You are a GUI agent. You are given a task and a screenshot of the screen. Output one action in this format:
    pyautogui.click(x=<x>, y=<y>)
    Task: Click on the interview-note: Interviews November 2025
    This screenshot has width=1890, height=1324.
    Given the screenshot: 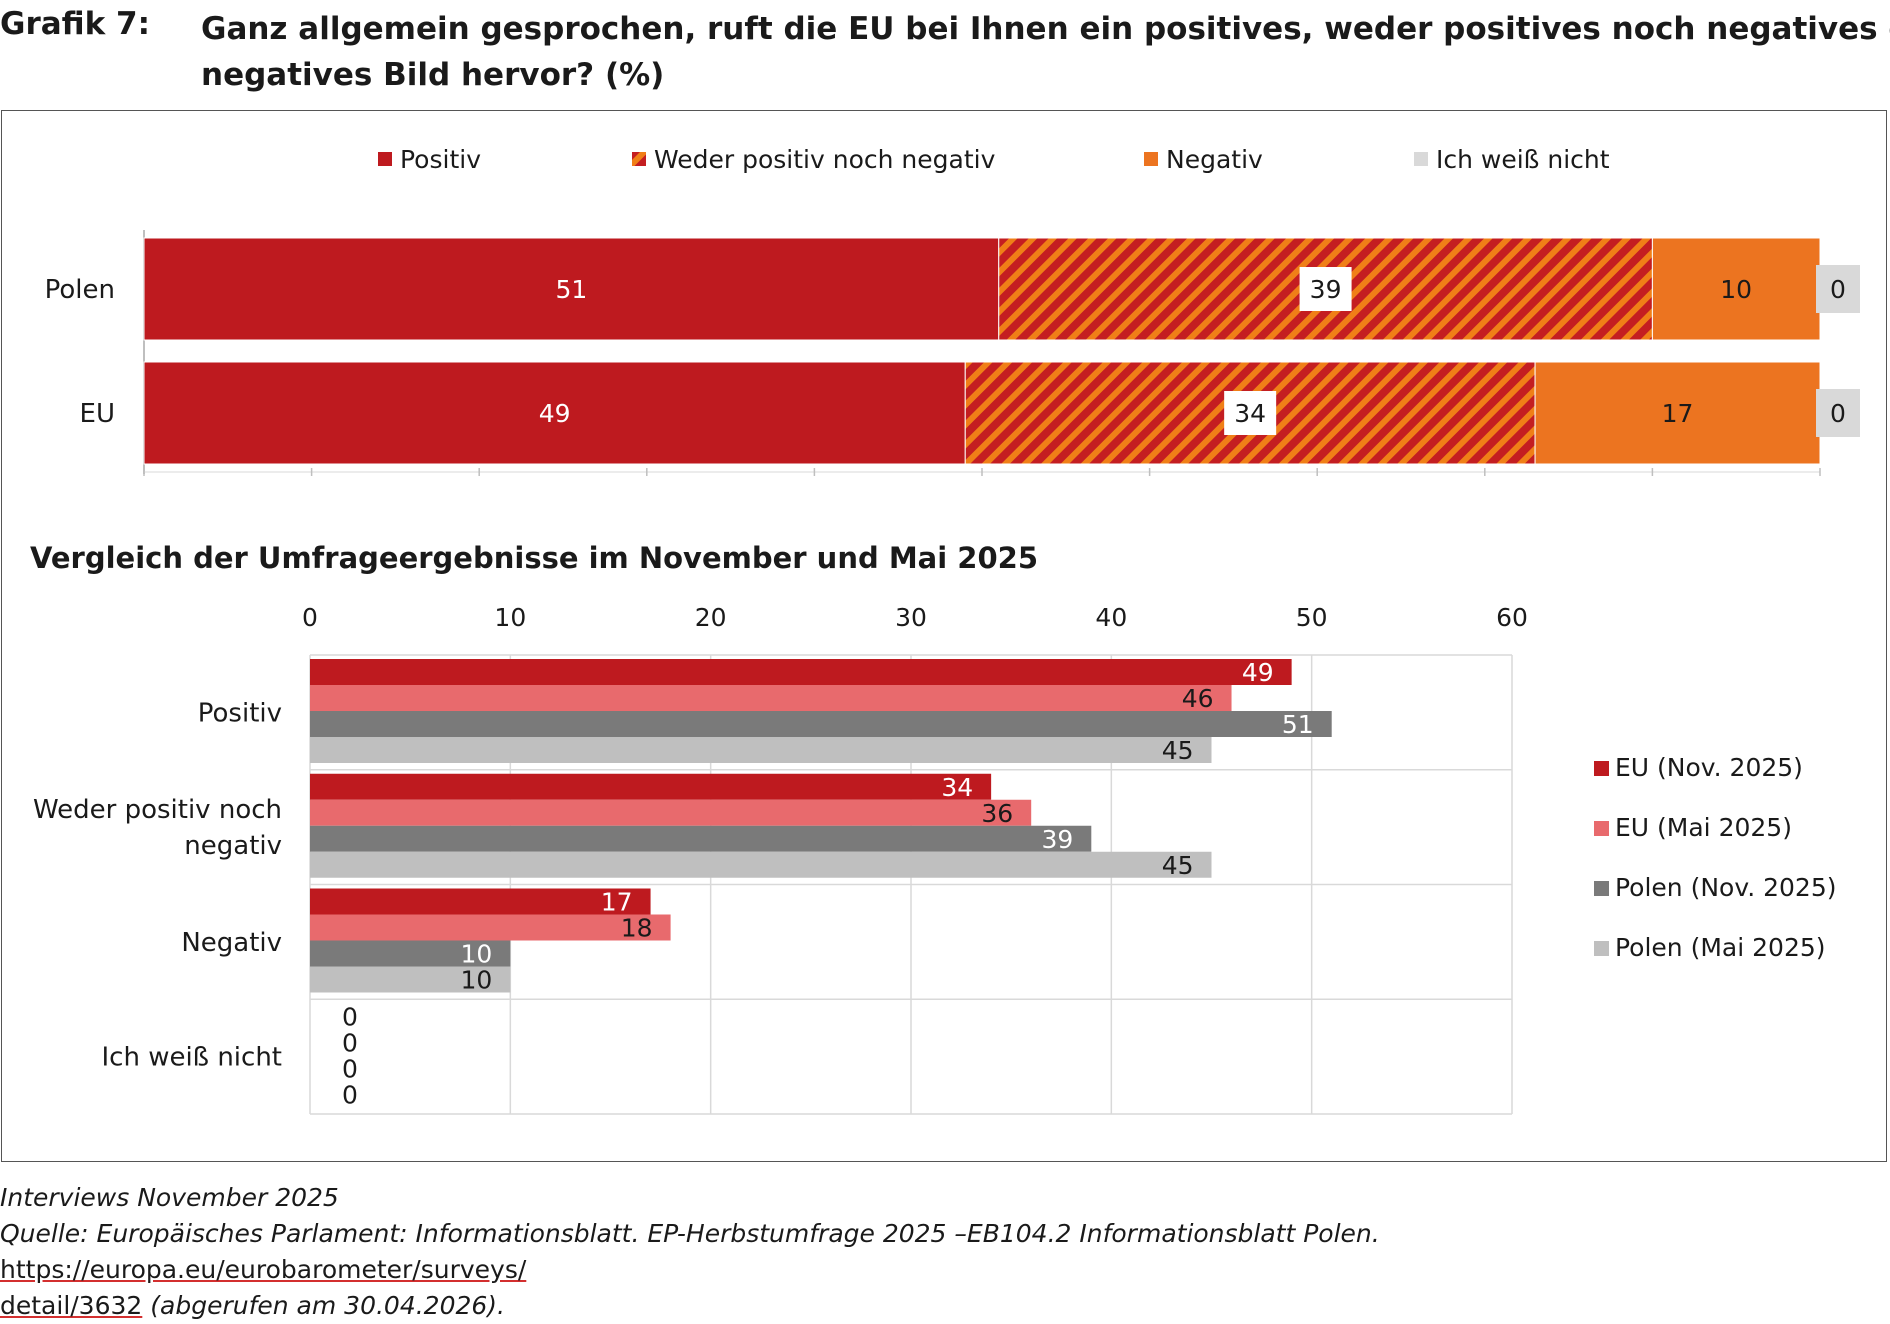 What is the action you would take?
    pyautogui.click(x=169, y=1197)
    